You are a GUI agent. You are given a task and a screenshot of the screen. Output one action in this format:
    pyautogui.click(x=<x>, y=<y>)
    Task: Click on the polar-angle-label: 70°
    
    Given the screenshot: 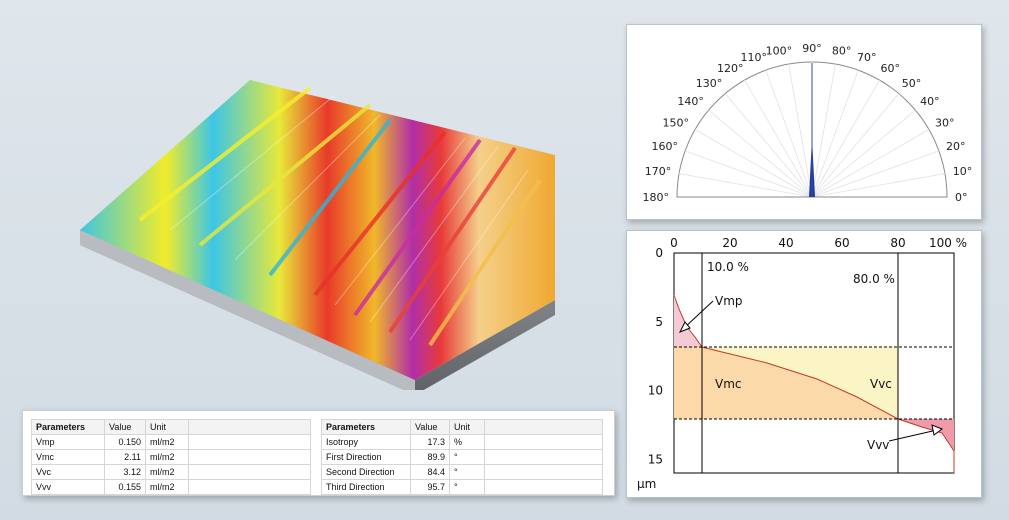 What is the action you would take?
    pyautogui.click(x=867, y=57)
    